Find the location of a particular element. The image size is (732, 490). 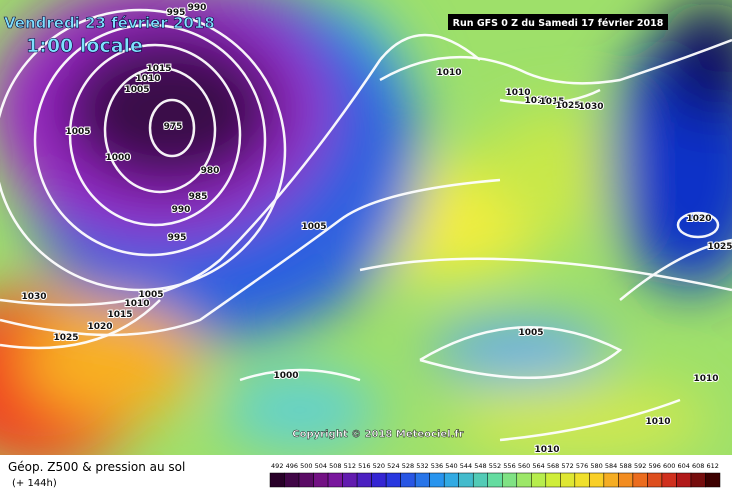

scale-label: 528 is located at coordinates (408, 466).